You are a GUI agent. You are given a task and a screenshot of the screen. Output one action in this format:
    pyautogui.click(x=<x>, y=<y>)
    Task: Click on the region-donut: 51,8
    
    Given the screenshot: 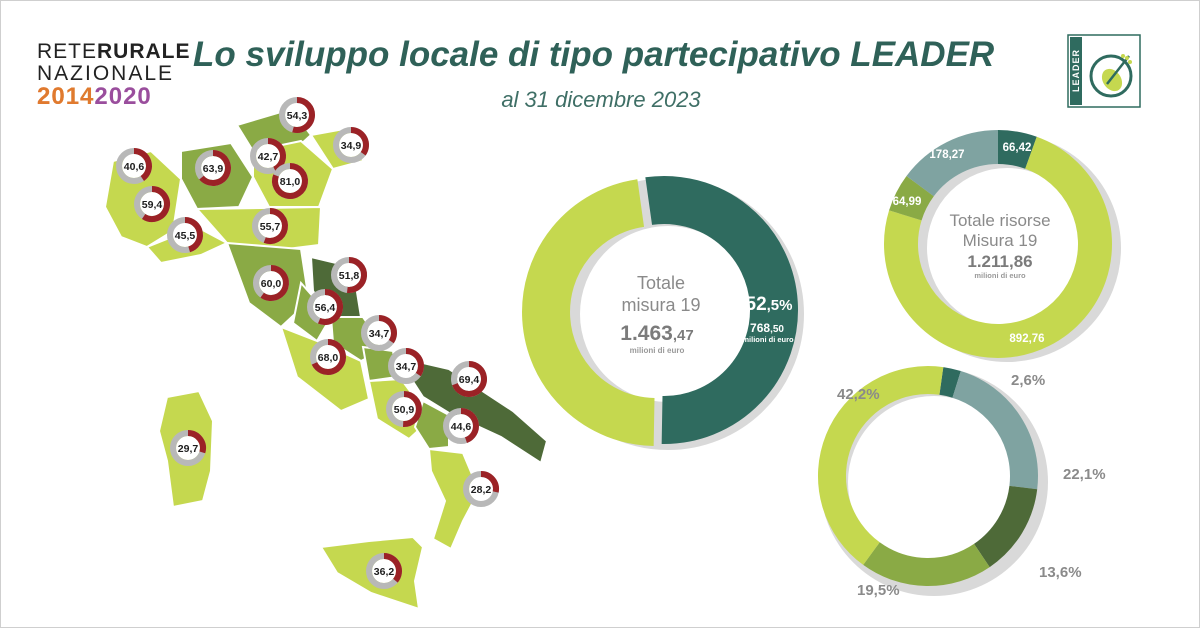 What is the action you would take?
    pyautogui.click(x=349, y=274)
    